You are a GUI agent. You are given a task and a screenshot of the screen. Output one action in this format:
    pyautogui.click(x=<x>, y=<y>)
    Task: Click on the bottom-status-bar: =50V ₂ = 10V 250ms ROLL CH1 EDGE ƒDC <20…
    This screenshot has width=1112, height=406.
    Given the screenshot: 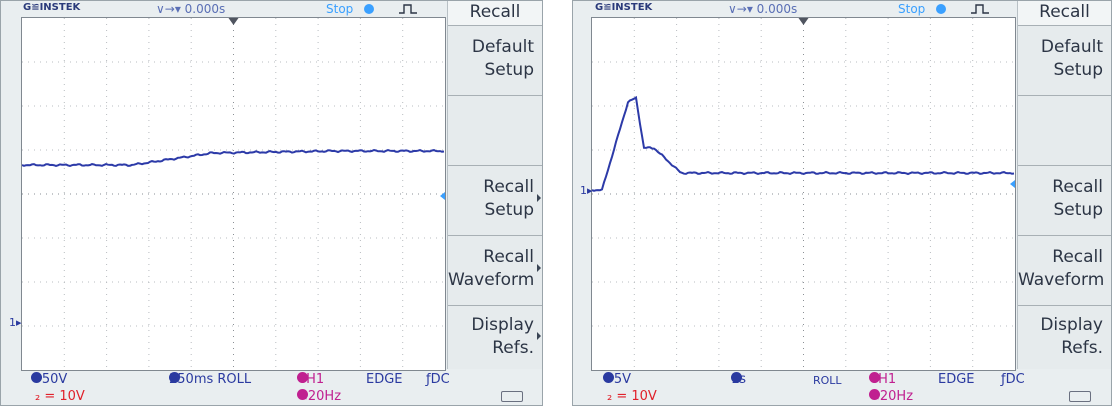 What is the action you would take?
    pyautogui.click(x=271, y=387)
    